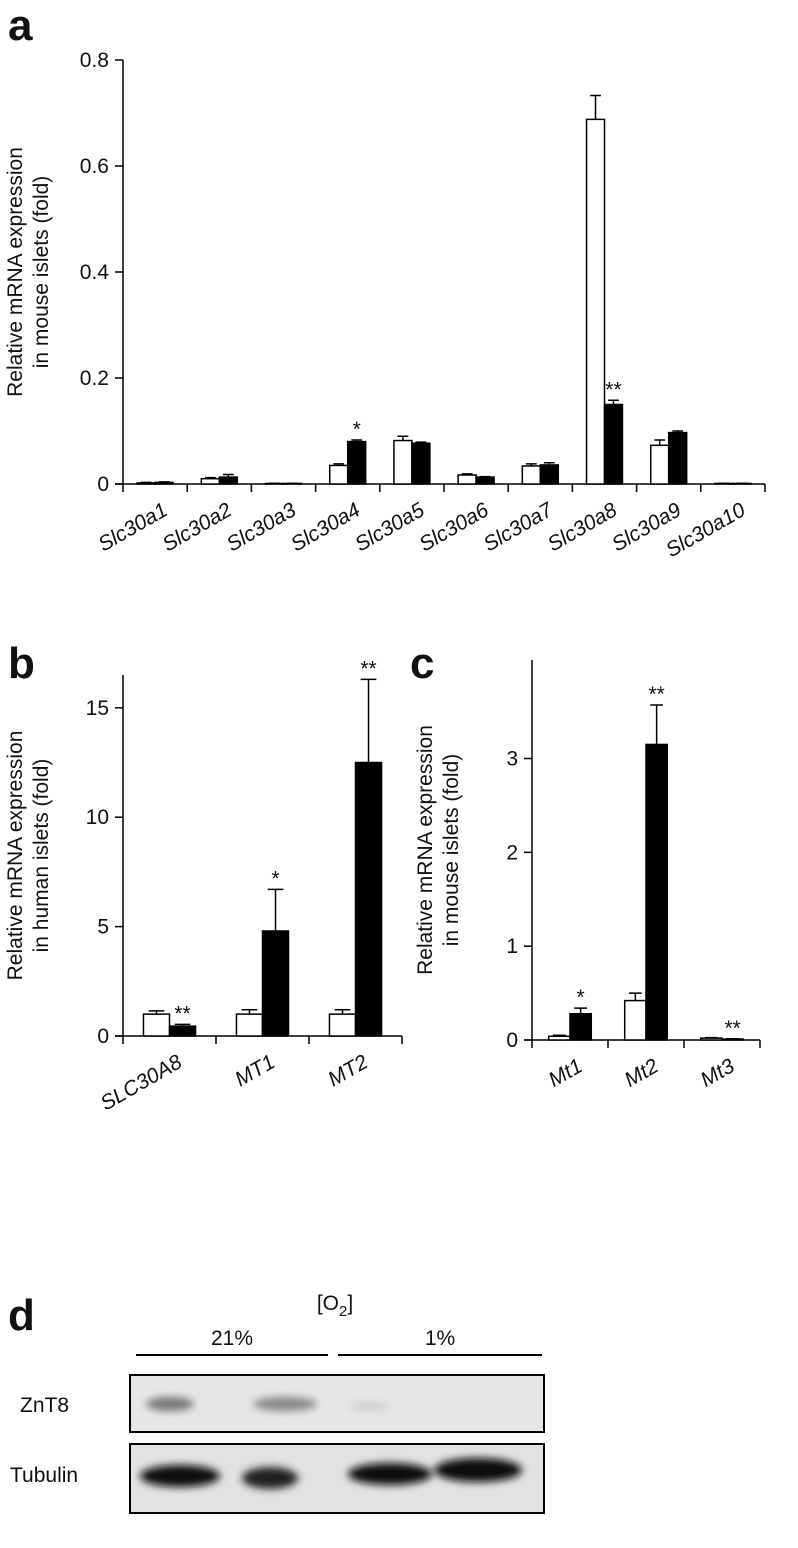 This screenshot has width=798, height=1548. I want to click on group-label: 21%, so click(232, 1338).